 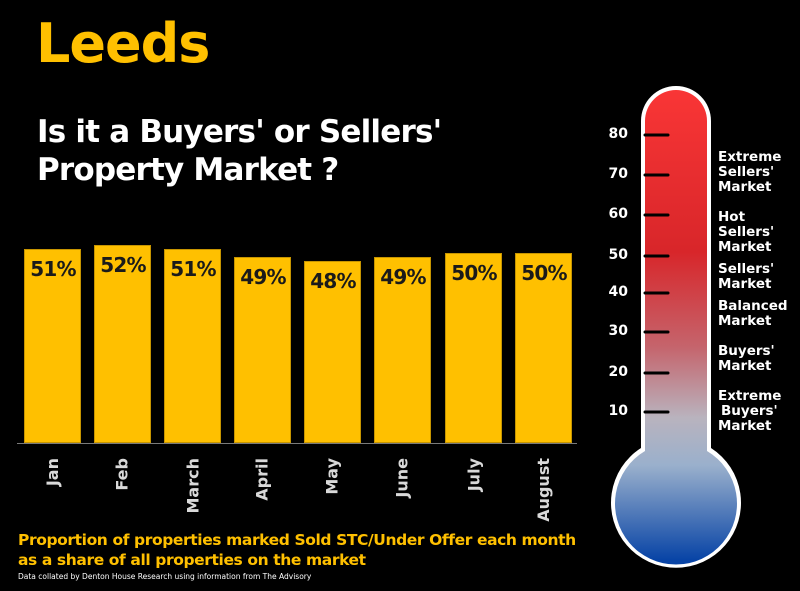 I want to click on bar-jan, so click(x=52, y=346).